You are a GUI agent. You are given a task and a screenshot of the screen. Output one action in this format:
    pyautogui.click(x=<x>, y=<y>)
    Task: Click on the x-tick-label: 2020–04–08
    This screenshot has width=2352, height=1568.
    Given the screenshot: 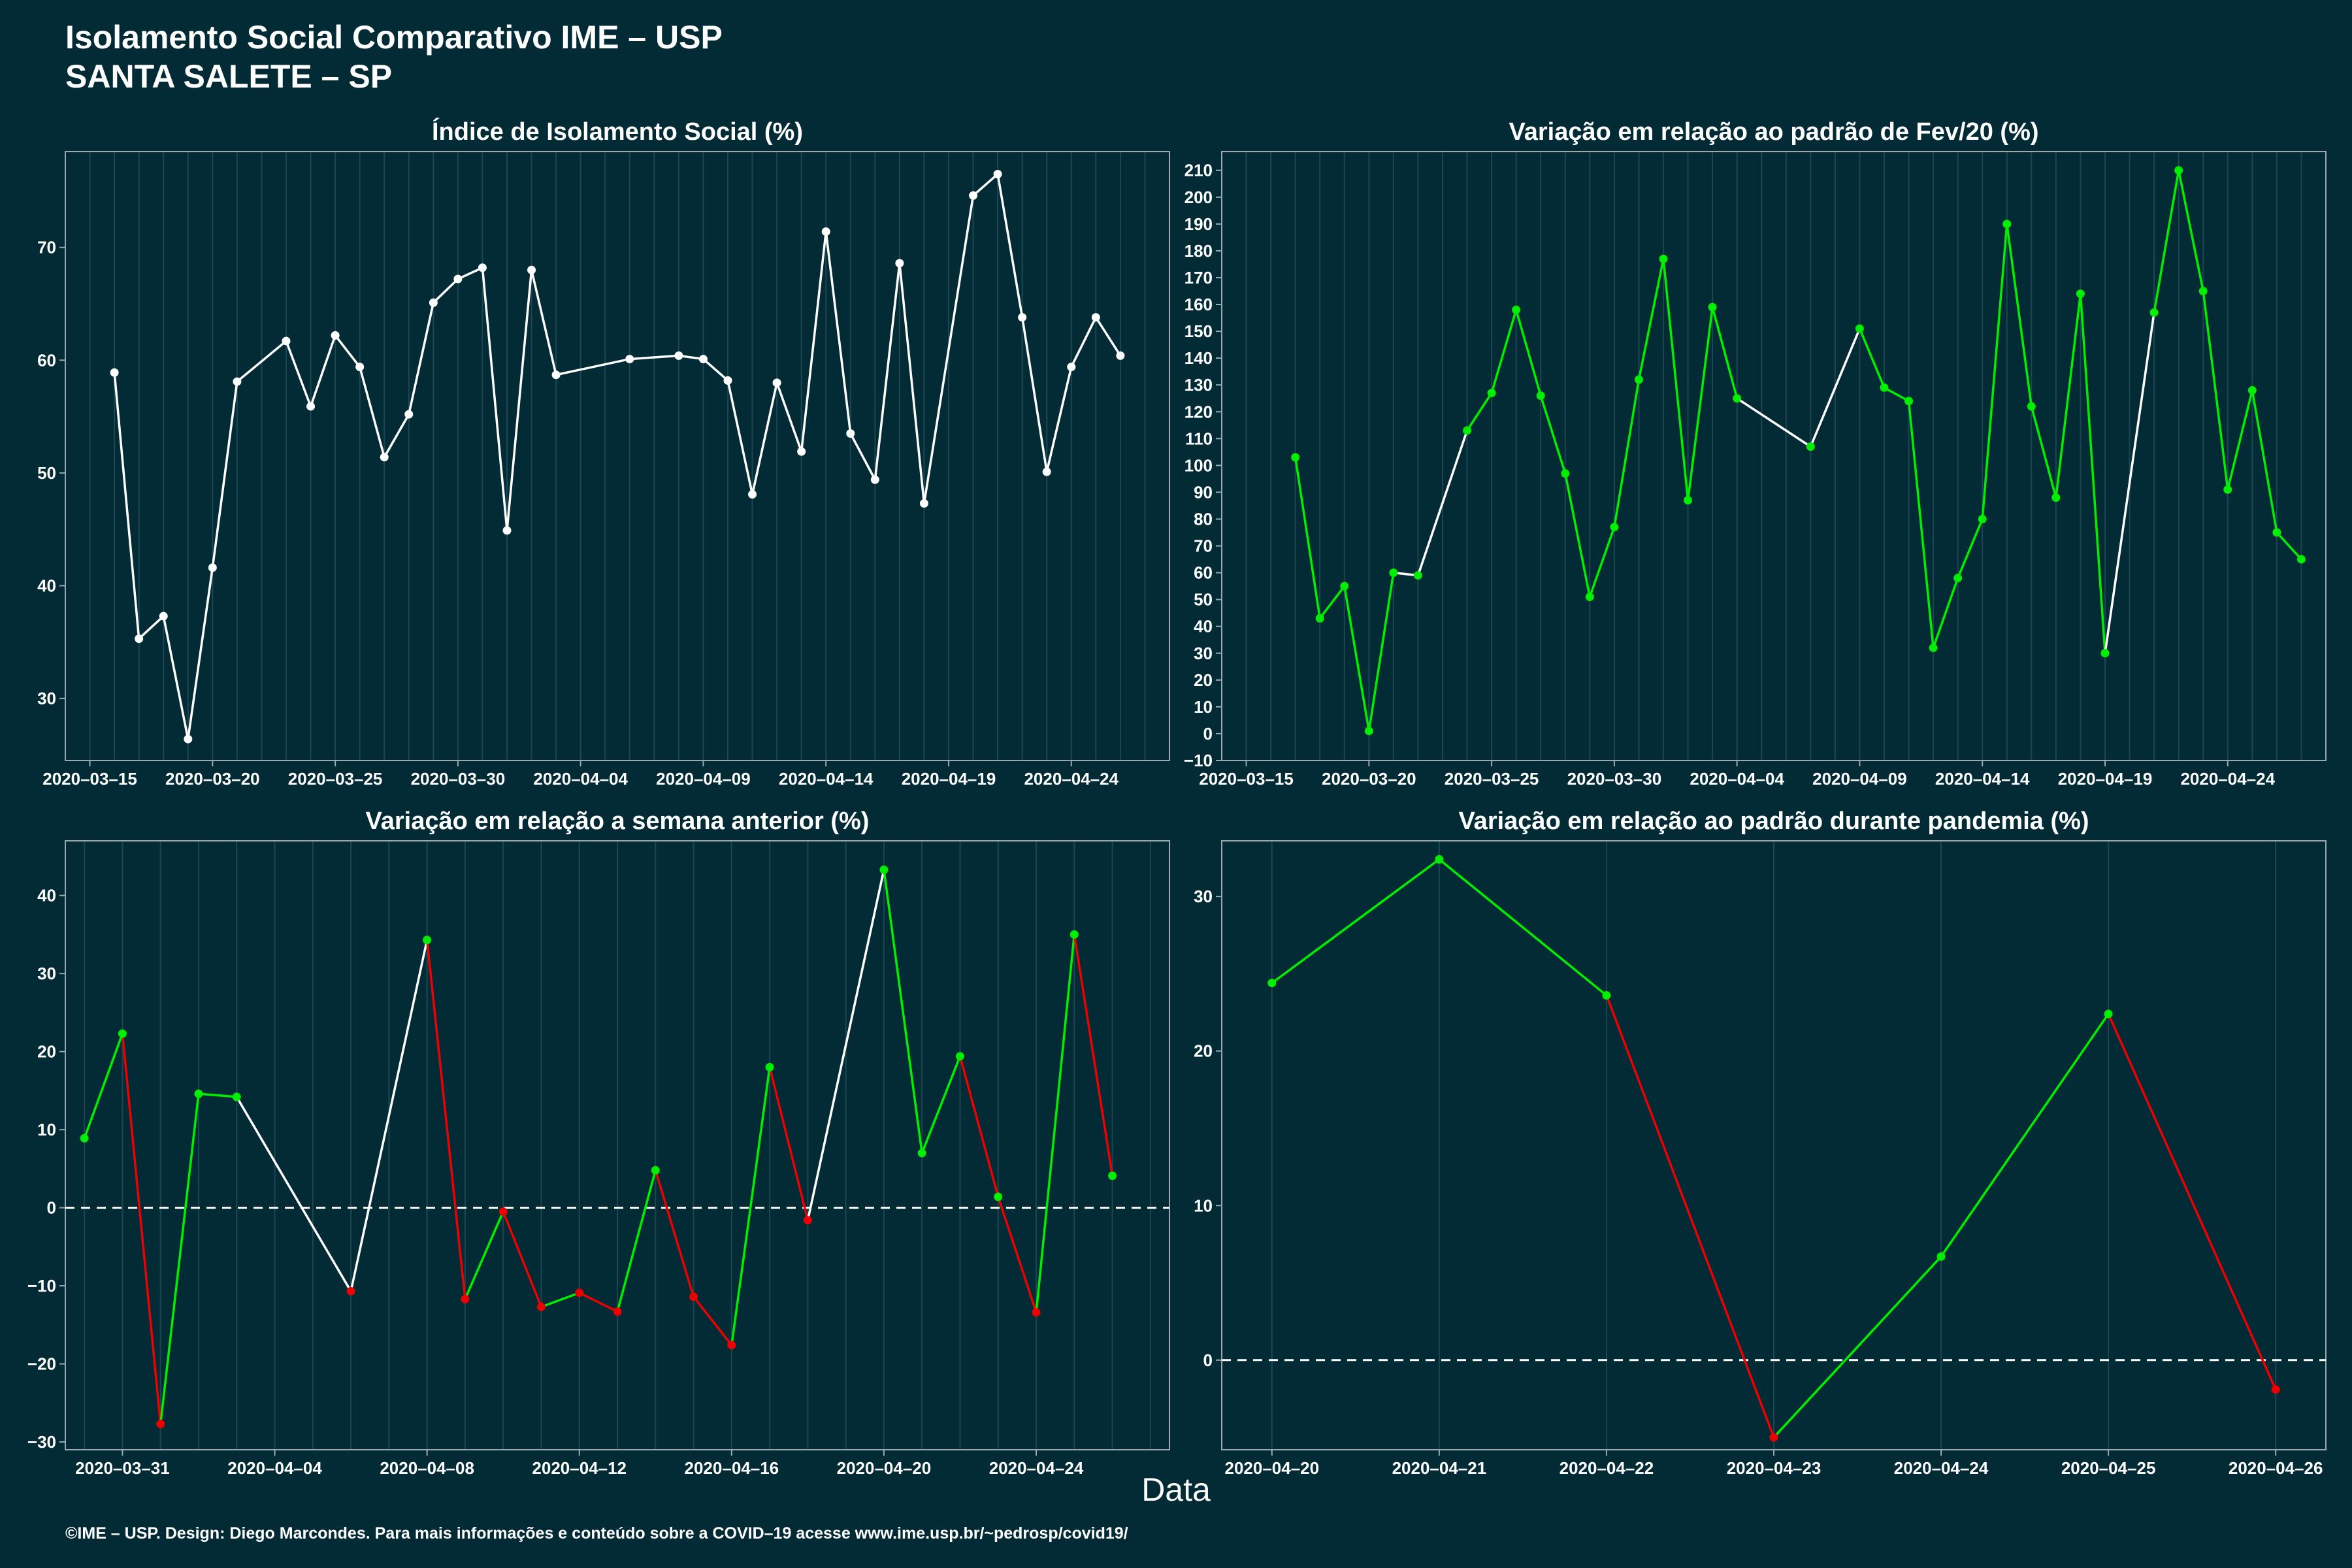 What is the action you would take?
    pyautogui.click(x=427, y=1468)
    